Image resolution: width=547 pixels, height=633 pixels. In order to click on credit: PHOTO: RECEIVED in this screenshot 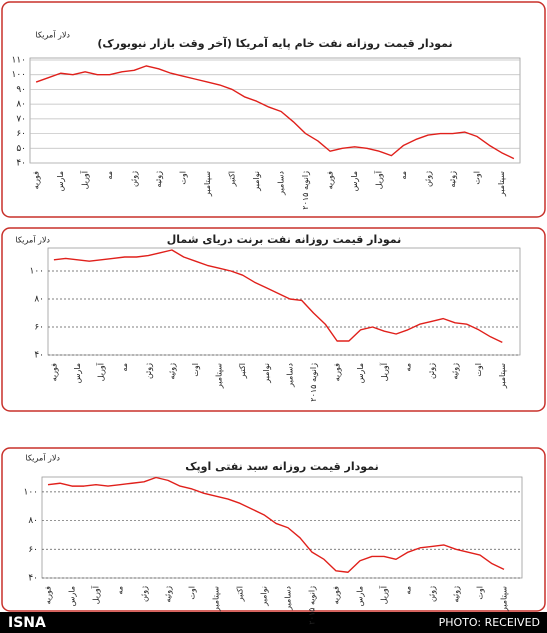, I will do `click(489, 622)`.